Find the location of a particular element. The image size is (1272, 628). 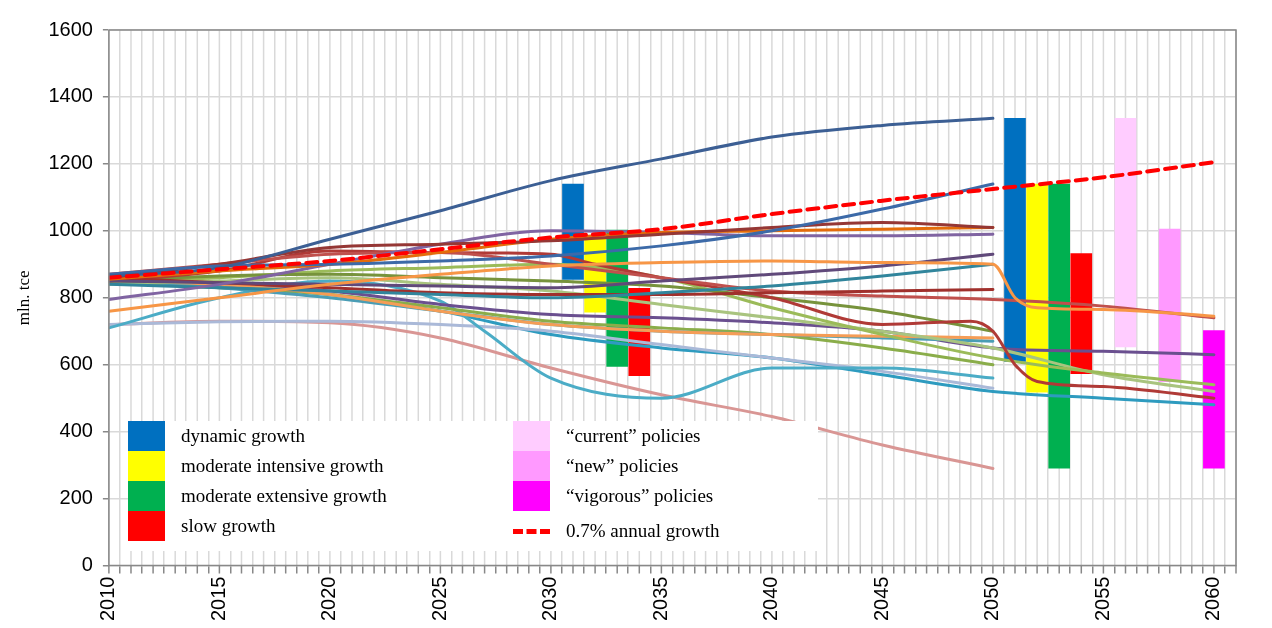

legend-label: 0.7% annual growth is located at coordinates (643, 531).